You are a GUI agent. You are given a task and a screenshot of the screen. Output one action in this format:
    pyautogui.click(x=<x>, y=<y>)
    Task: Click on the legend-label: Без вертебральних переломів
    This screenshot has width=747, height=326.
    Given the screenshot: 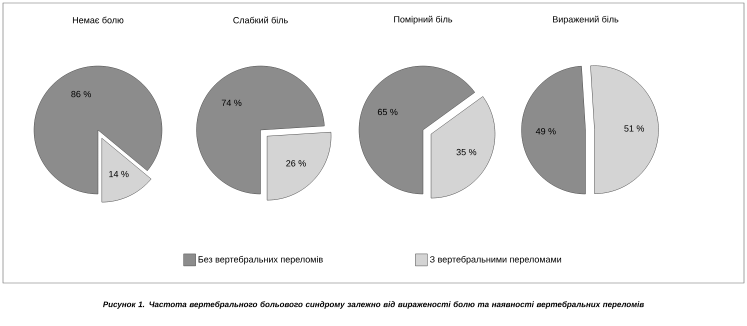 What is the action you would take?
    pyautogui.click(x=260, y=260)
    